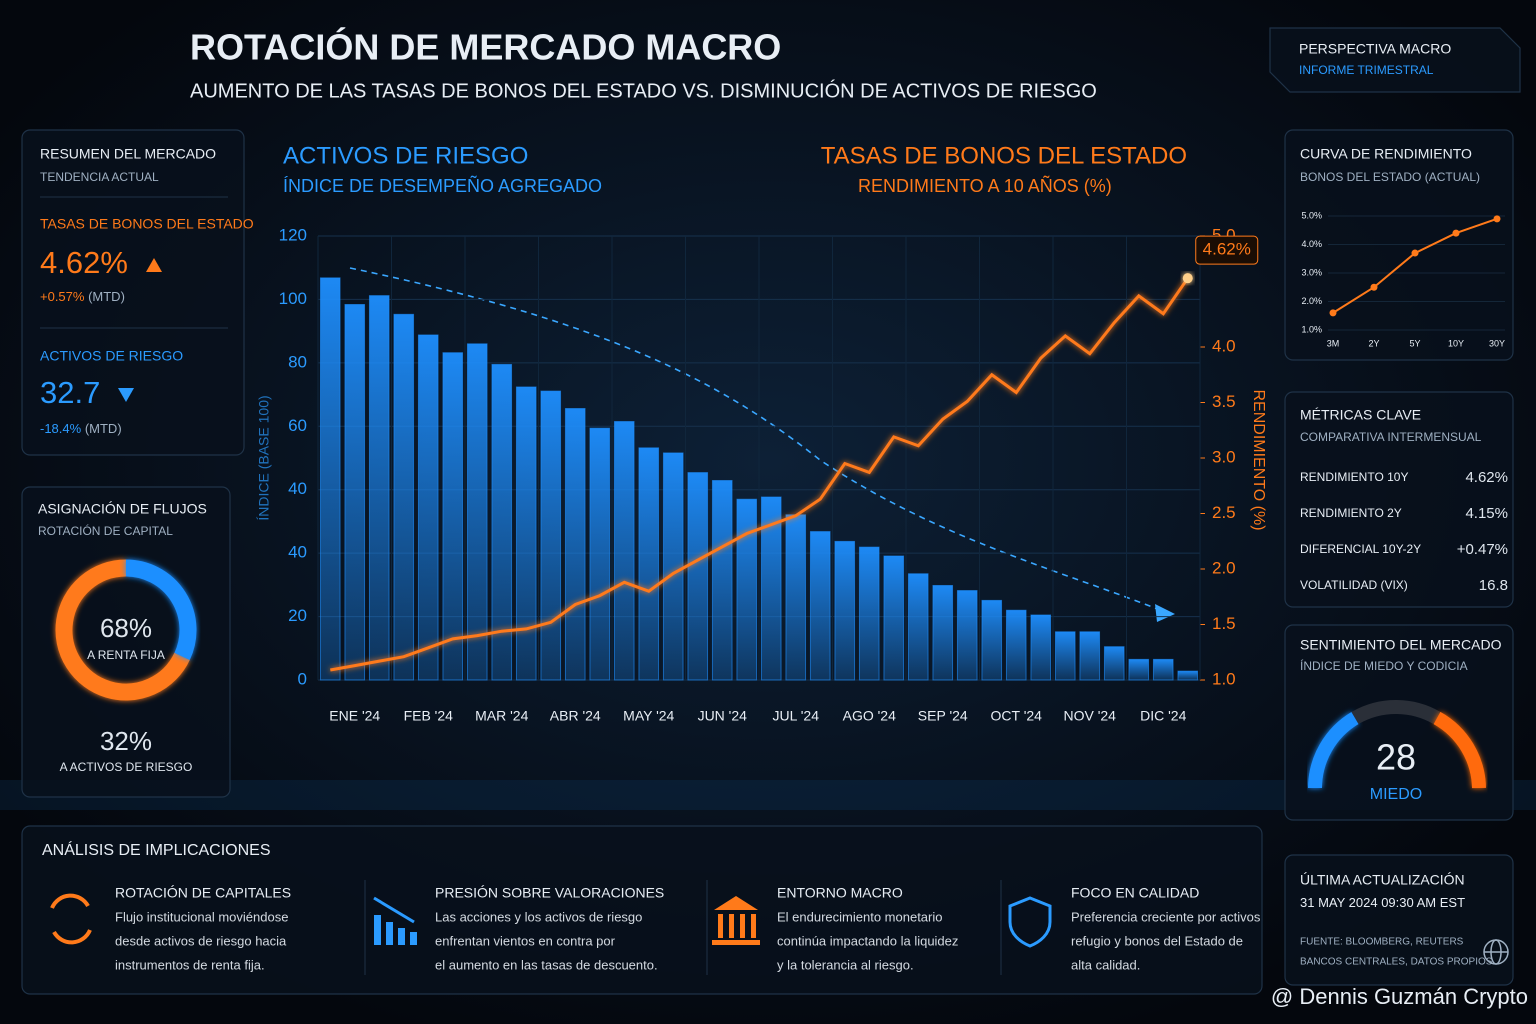 The image size is (1536, 1024). I want to click on metric-change: +0.57% (MTD), so click(82, 296).